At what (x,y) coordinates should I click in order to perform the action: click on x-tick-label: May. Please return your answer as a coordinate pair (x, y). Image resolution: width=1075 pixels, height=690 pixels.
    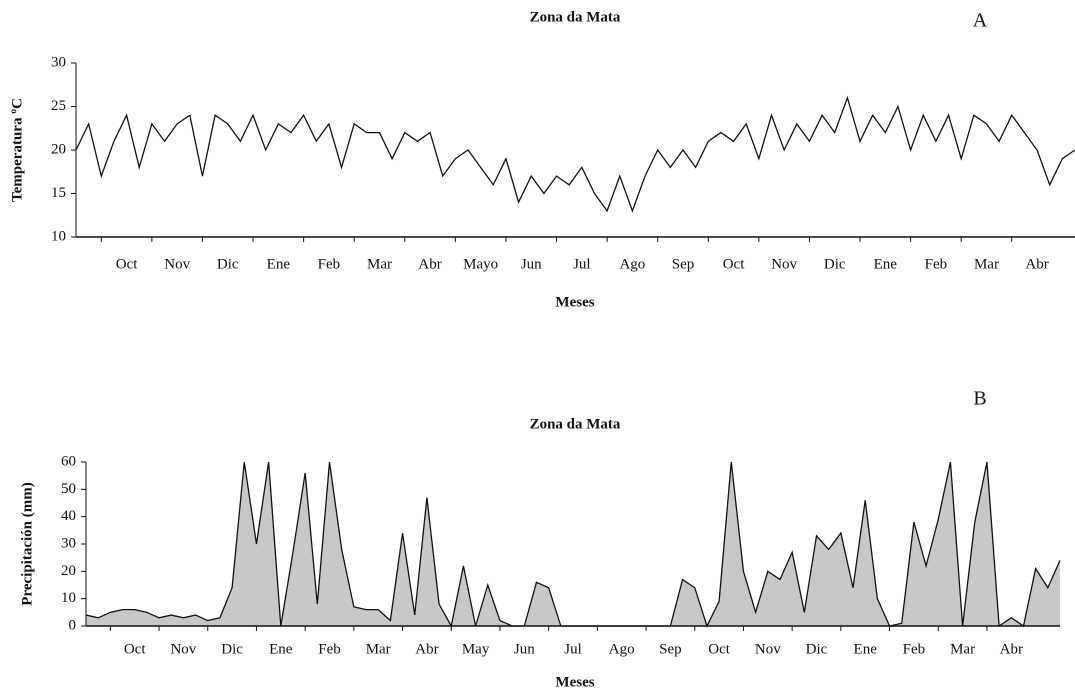
    Looking at the image, I should click on (476, 649).